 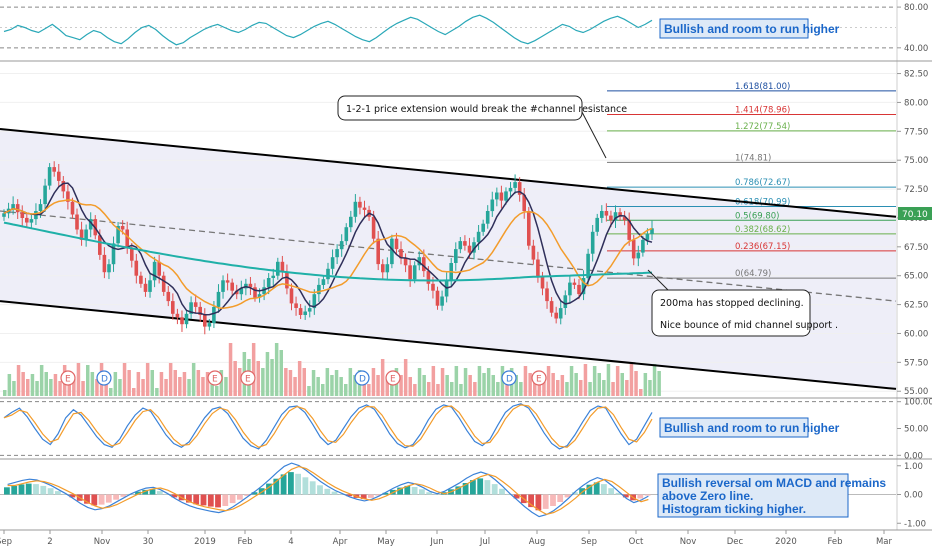 What do you see at coordinates (636, 542) in the screenshot?
I see `time-axis-label: Oct` at bounding box center [636, 542].